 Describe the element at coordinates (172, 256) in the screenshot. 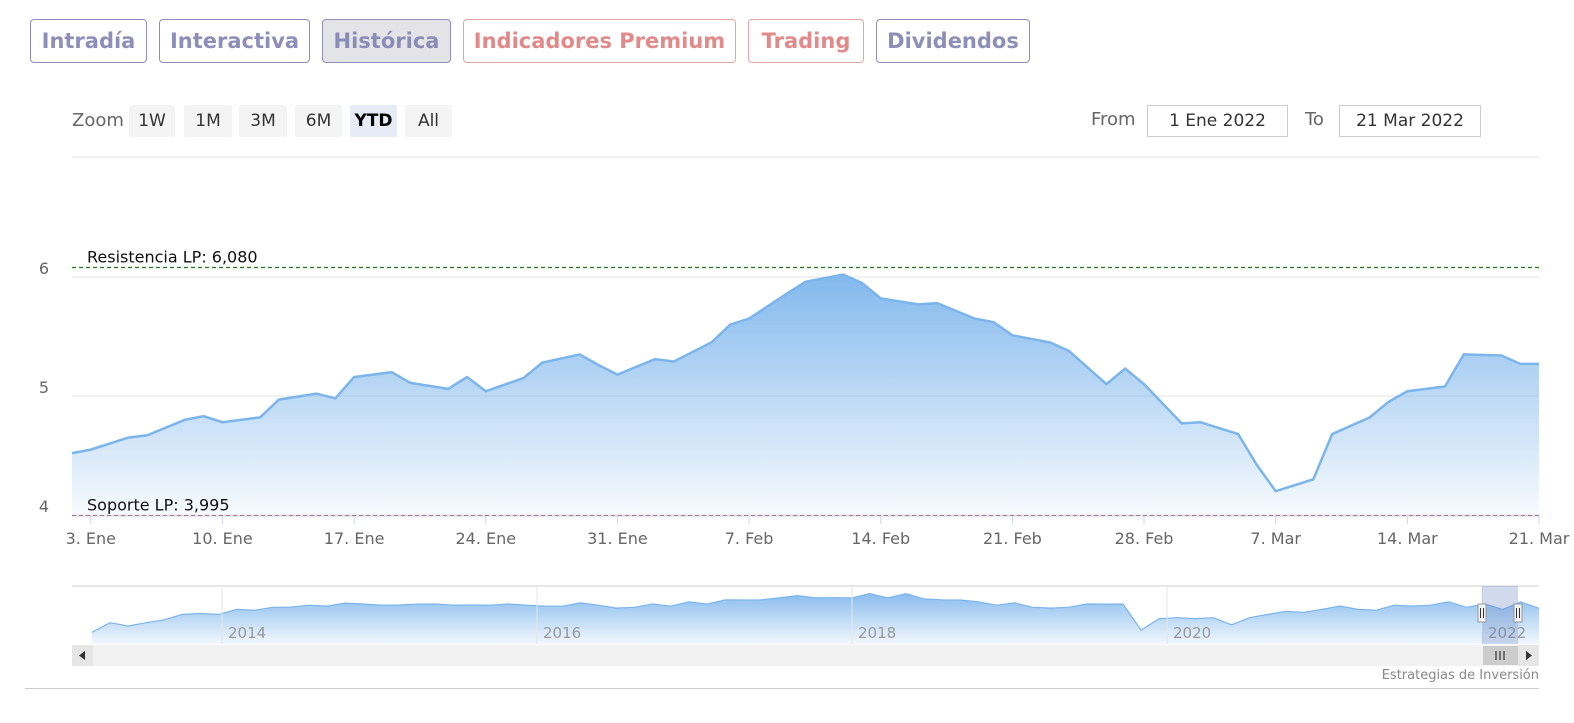

I see `resistance-label: Resistencia LP: 6,080` at that location.